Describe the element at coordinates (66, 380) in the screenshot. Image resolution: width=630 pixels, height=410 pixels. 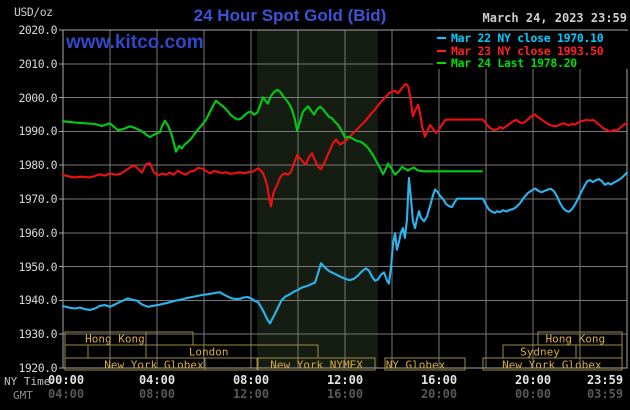
I see `x-axis-ny-tick-label: 00:00` at that location.